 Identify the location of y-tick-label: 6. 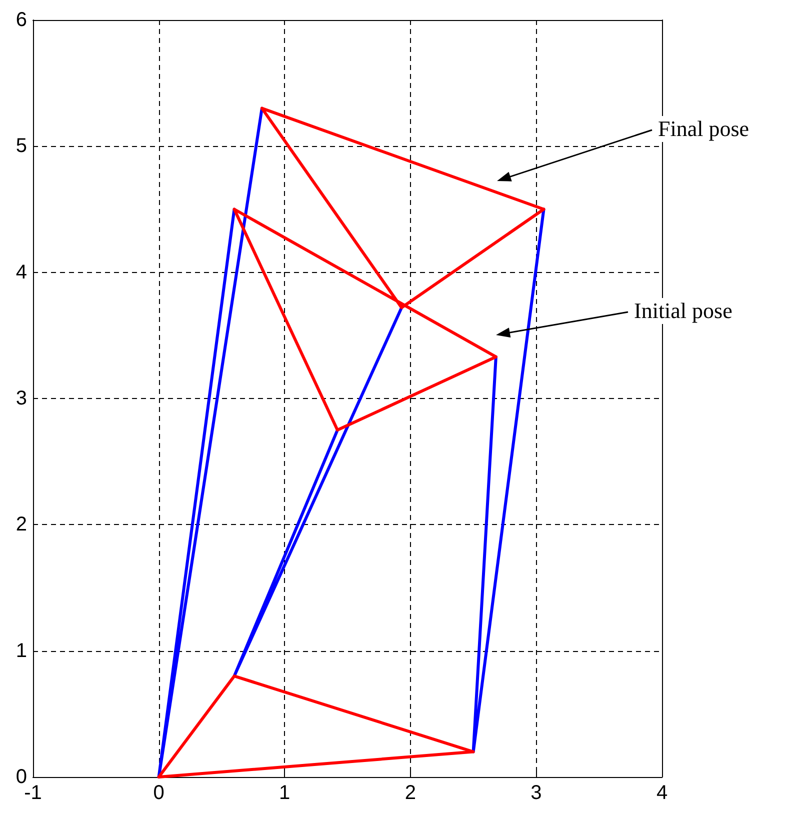
(21, 20).